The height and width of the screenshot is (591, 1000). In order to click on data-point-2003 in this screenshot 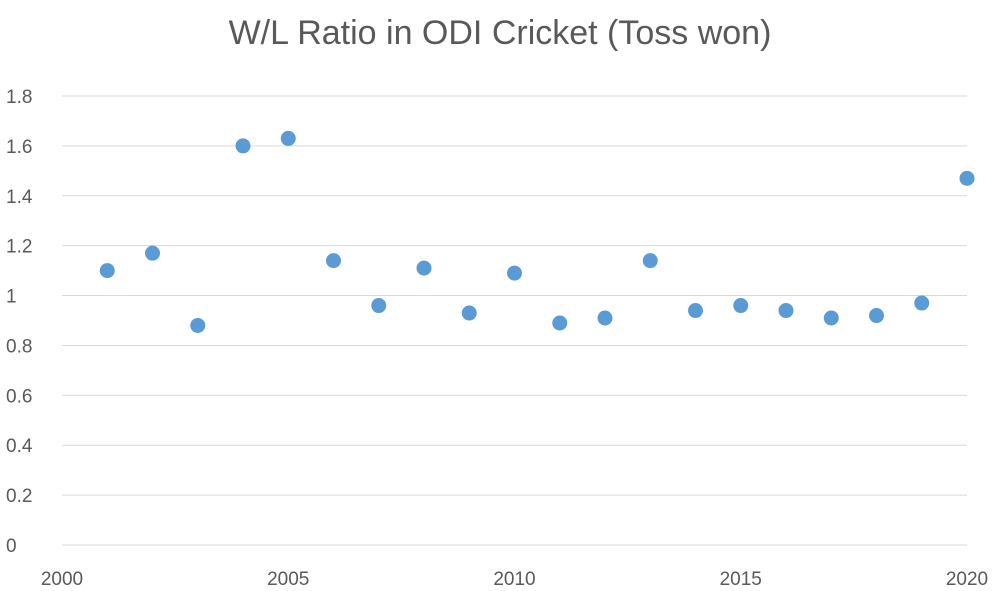, I will do `click(198, 325)`.